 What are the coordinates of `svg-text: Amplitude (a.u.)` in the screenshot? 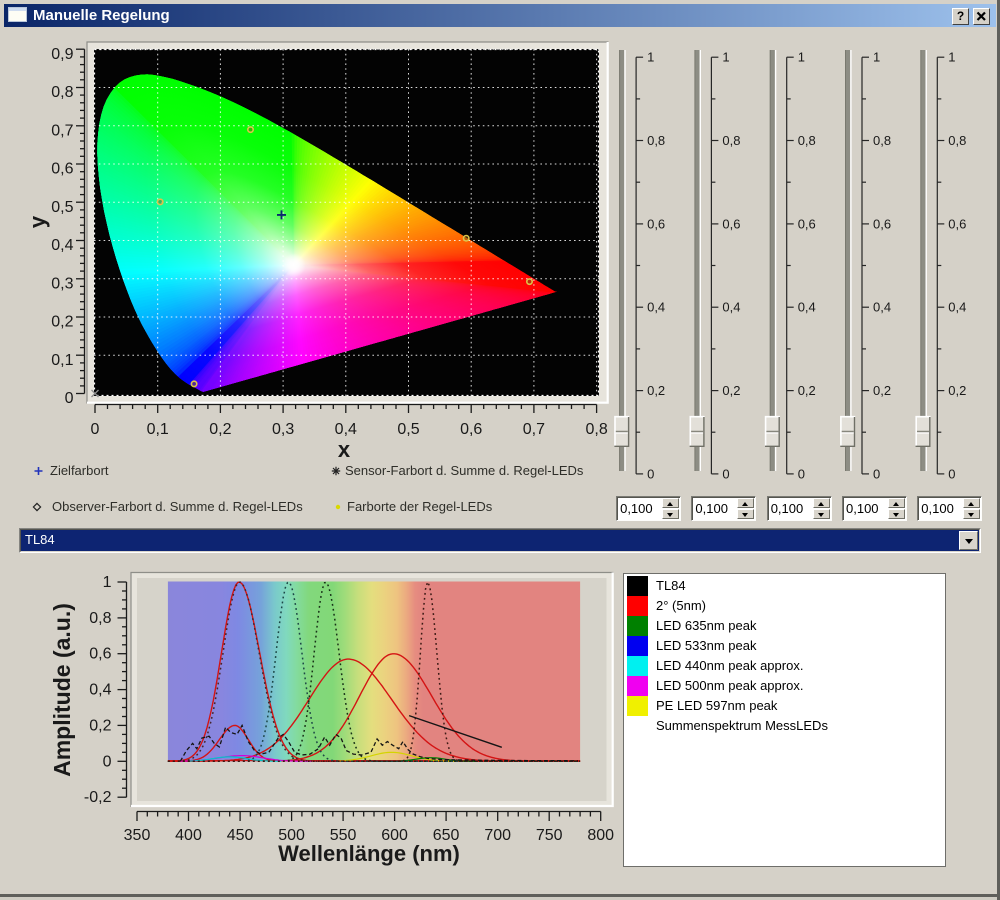 It's located at (62, 690).